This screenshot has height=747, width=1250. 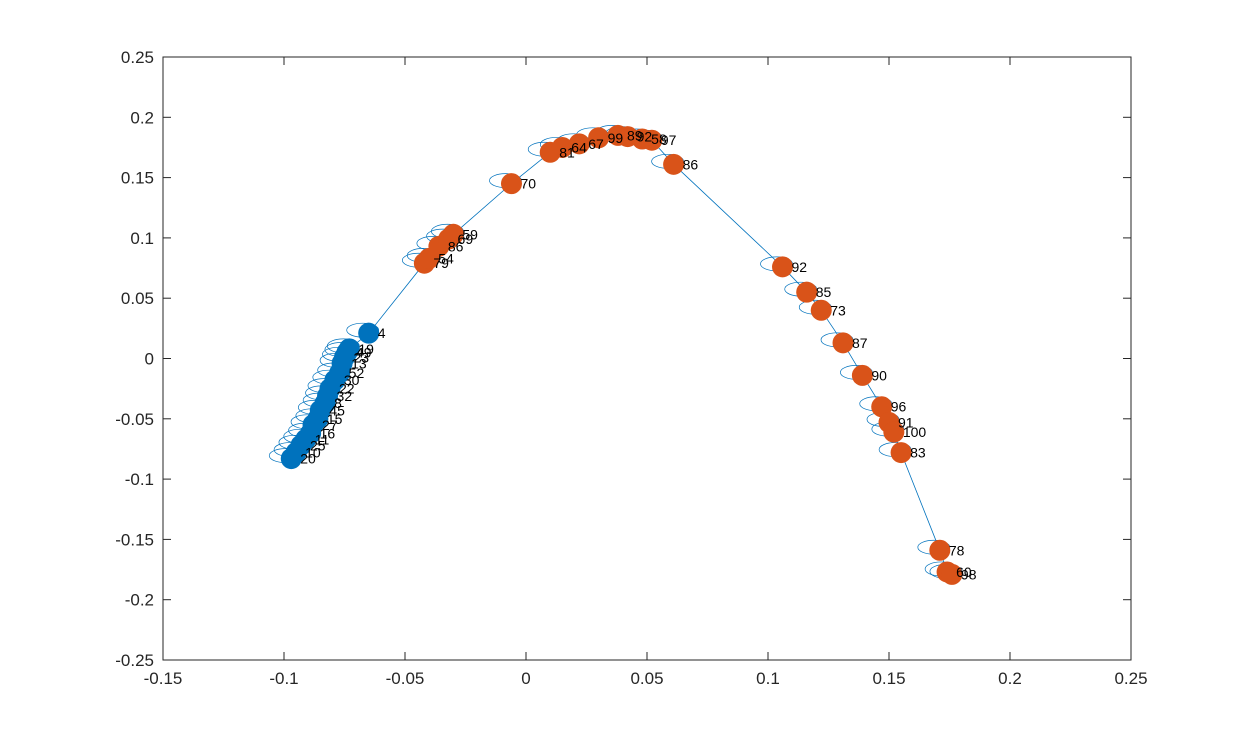 I want to click on point-label: 79, so click(x=441, y=263).